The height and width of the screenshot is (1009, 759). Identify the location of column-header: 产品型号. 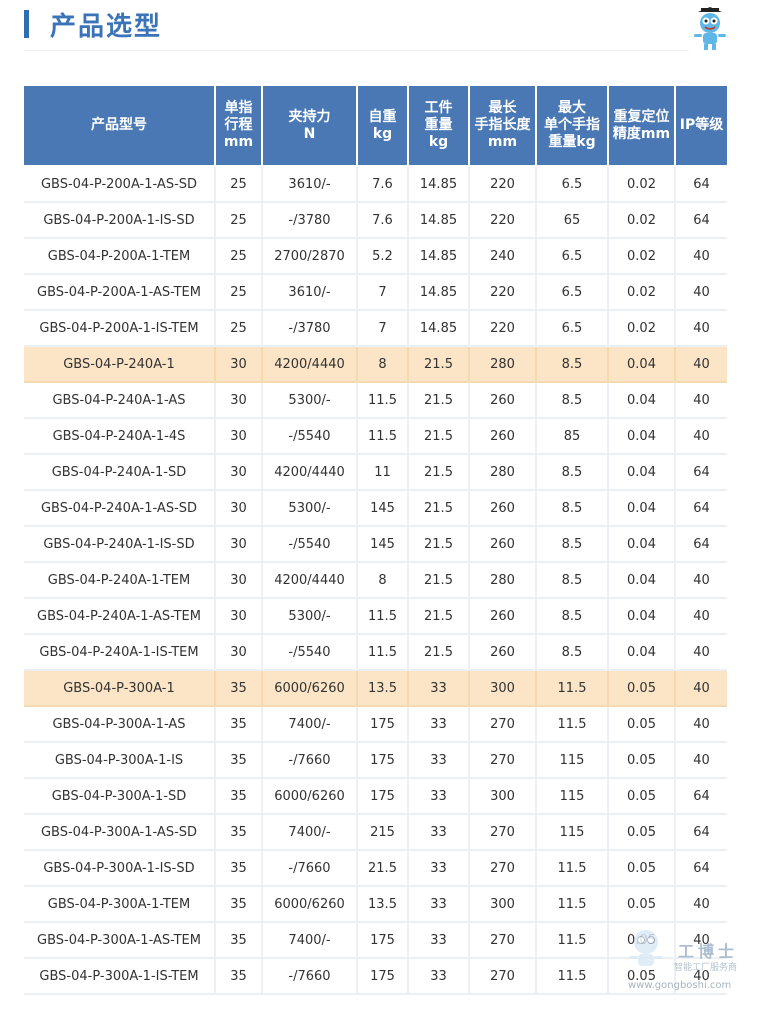
(120, 126).